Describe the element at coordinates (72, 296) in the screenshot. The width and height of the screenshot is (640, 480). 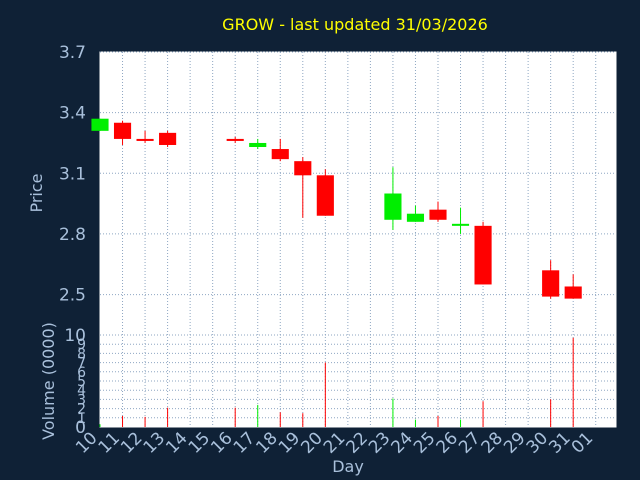
I see `price-tick-label: 2.5` at that location.